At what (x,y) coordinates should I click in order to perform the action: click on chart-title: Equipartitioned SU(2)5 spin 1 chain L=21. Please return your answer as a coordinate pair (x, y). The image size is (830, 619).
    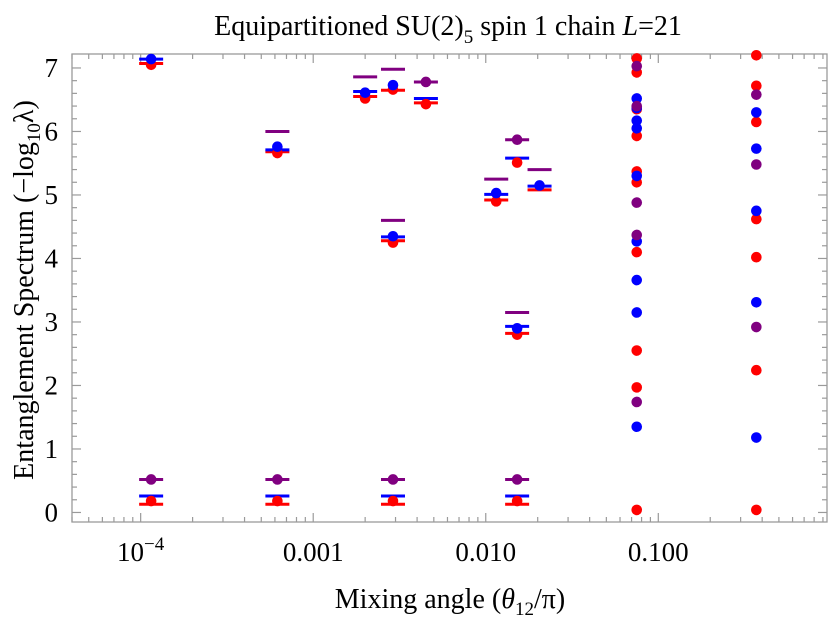
    Looking at the image, I should click on (448, 29).